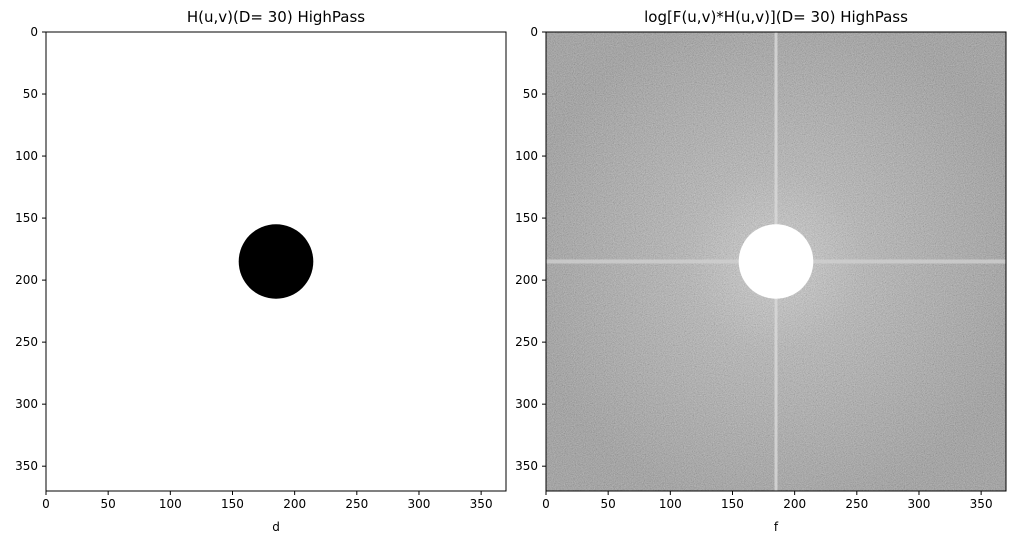 This screenshot has width=1016, height=544. Describe the element at coordinates (276, 527) in the screenshot. I see `left-x-axis-label: d` at that location.